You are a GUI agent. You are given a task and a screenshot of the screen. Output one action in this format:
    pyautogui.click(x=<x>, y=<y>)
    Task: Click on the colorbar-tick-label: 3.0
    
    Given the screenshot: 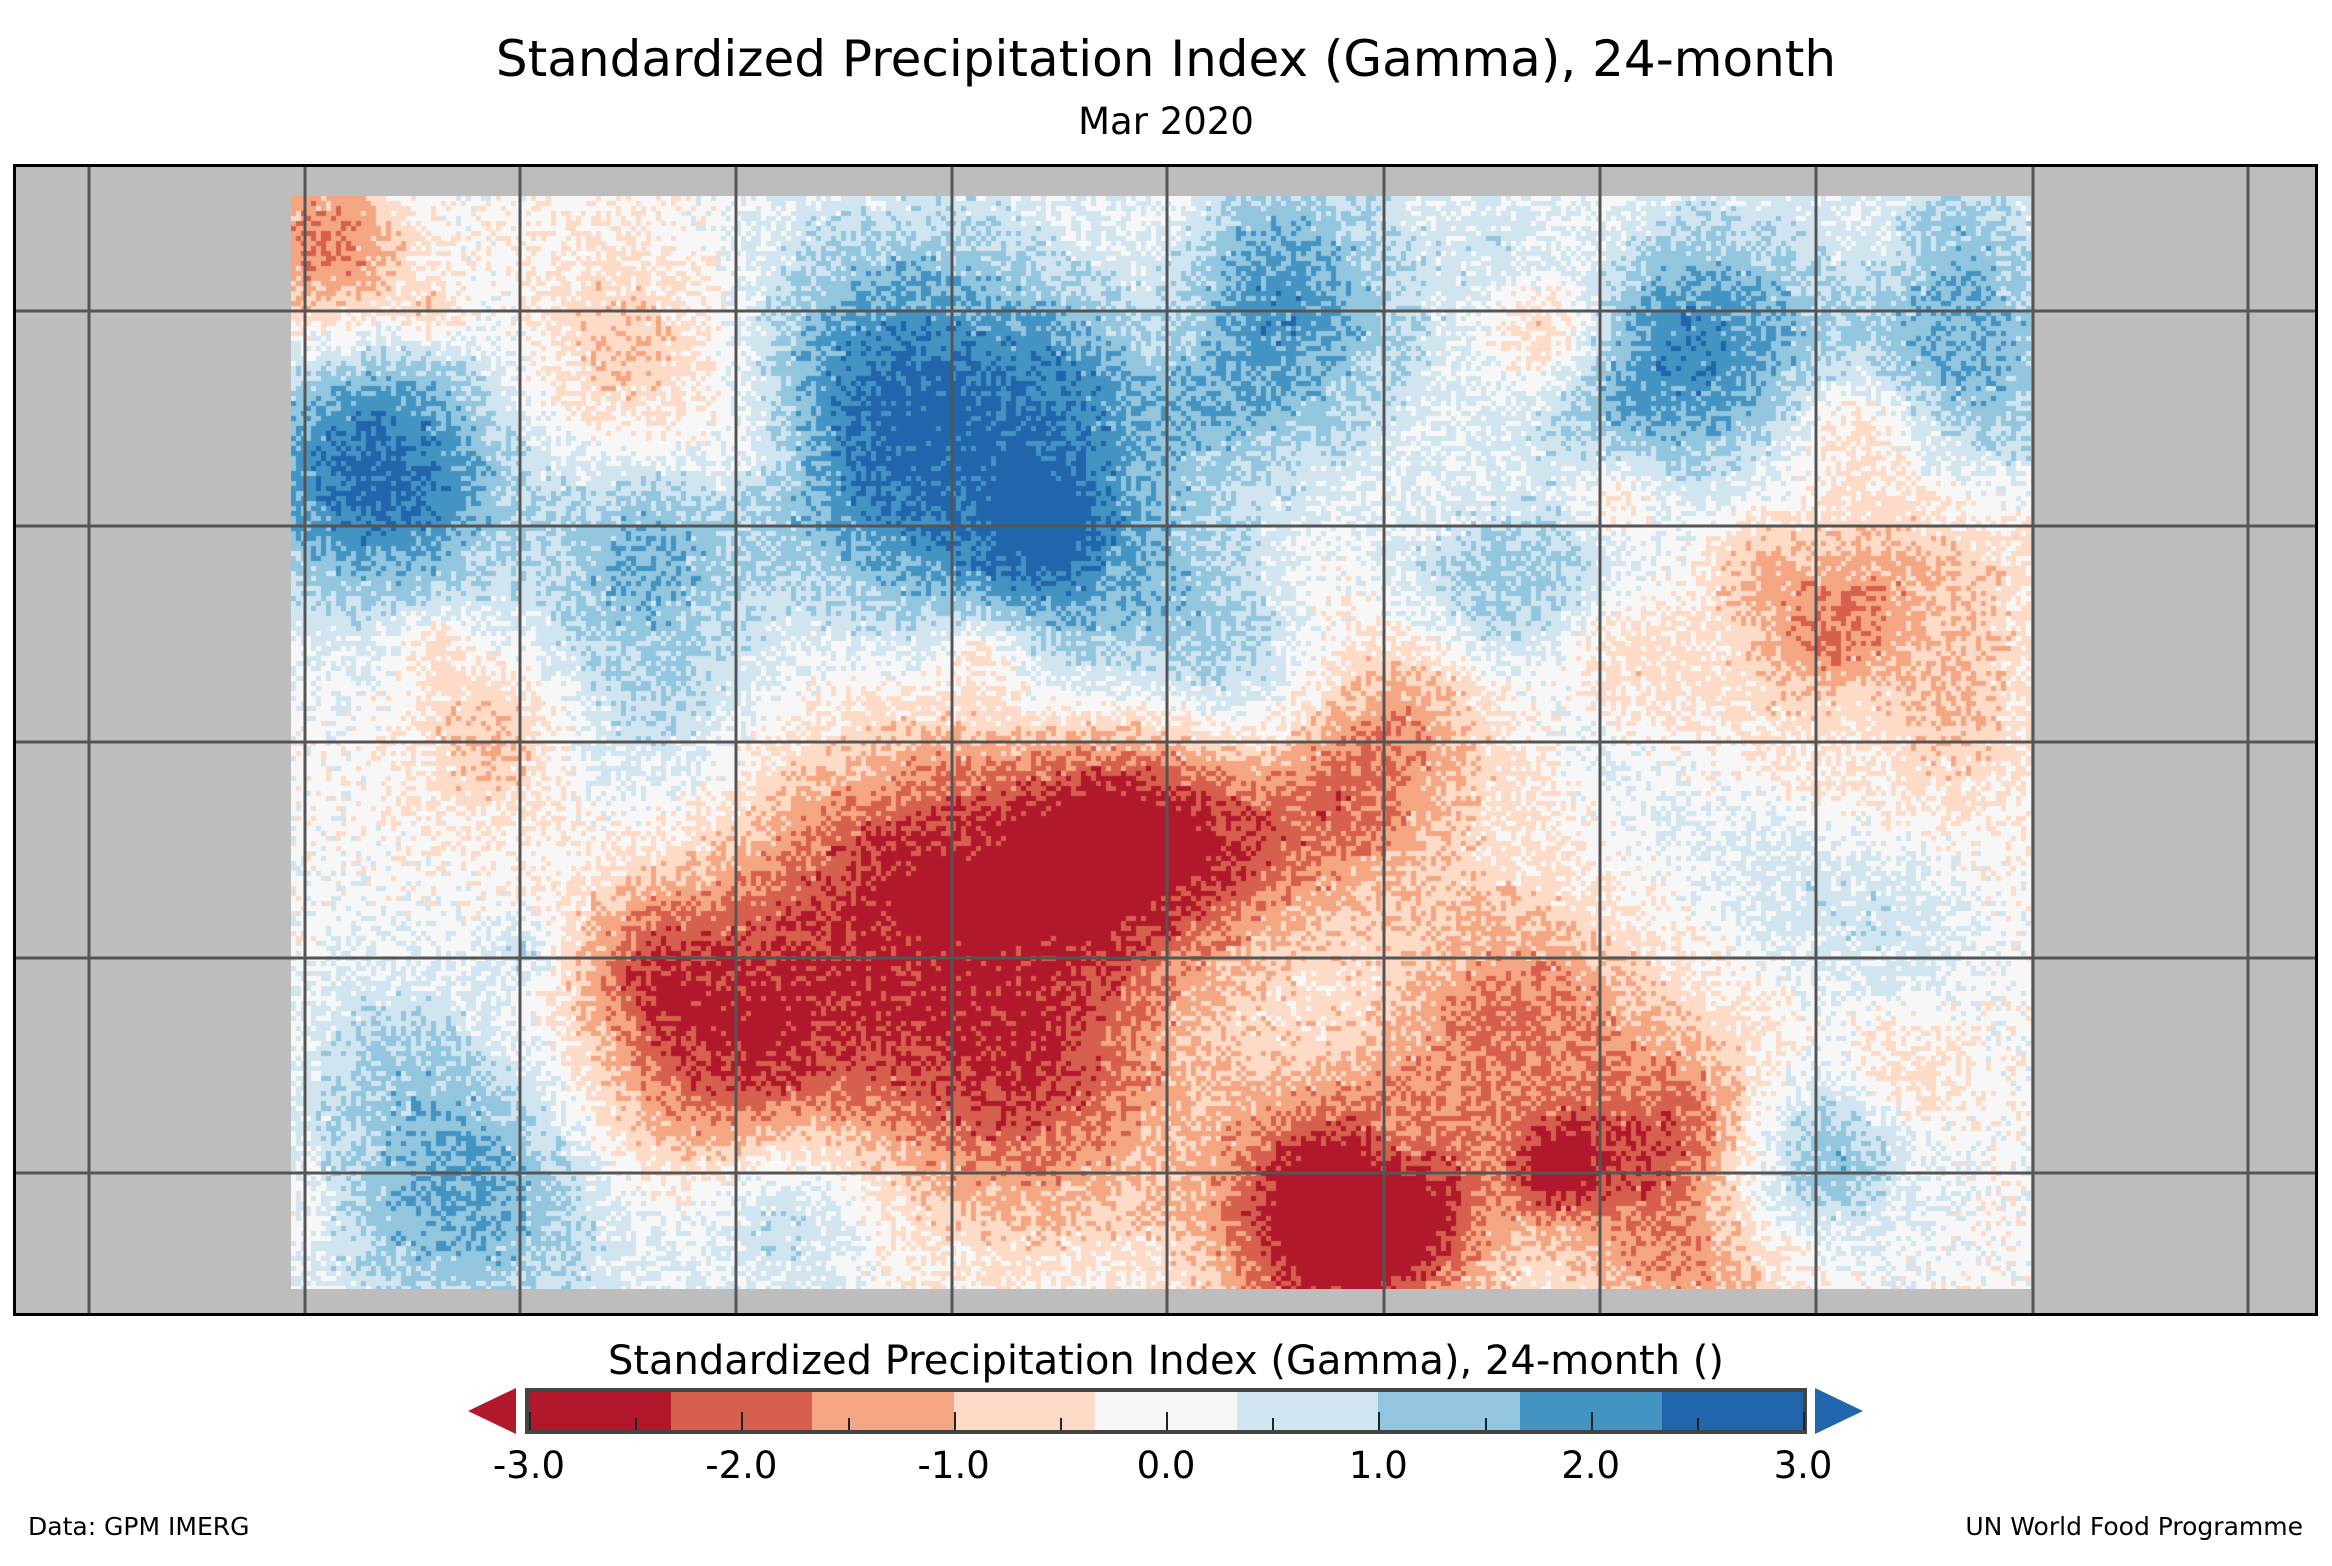 What is the action you would take?
    pyautogui.click(x=1803, y=1465)
    